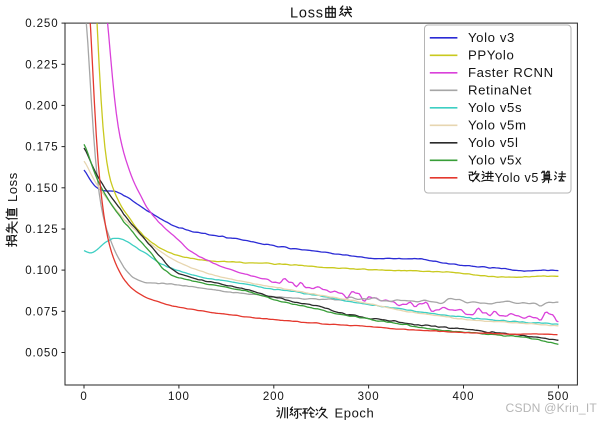  I want to click on svg-text: Yolo v3, so click(491, 37).